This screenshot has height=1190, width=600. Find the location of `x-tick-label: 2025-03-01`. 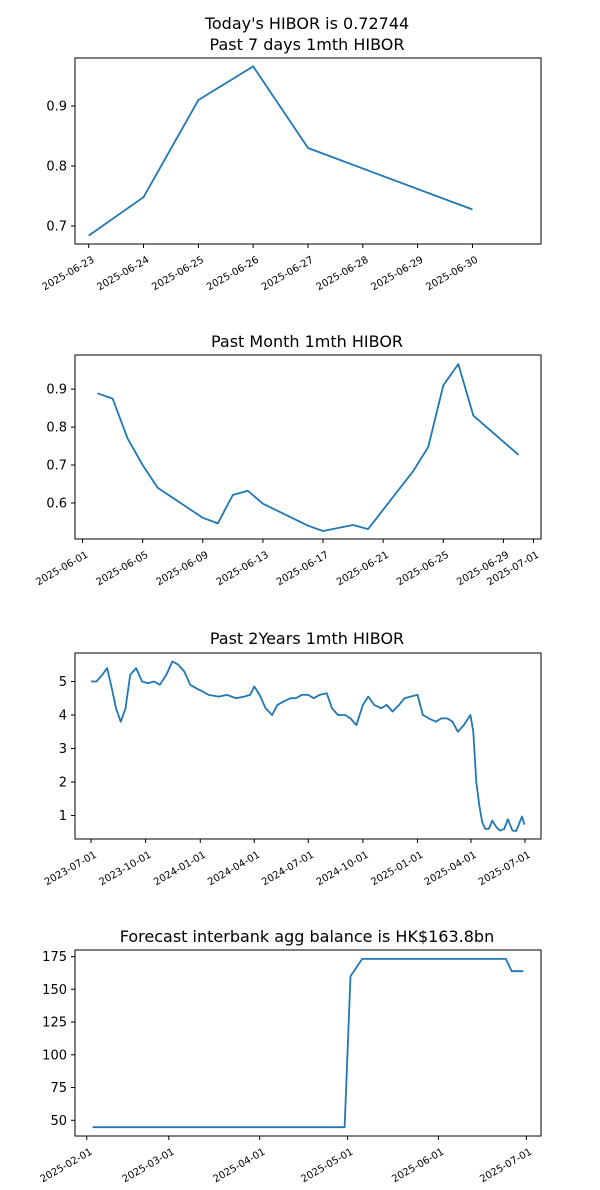

x-tick-label: 2025-03-01 is located at coordinates (149, 1166).